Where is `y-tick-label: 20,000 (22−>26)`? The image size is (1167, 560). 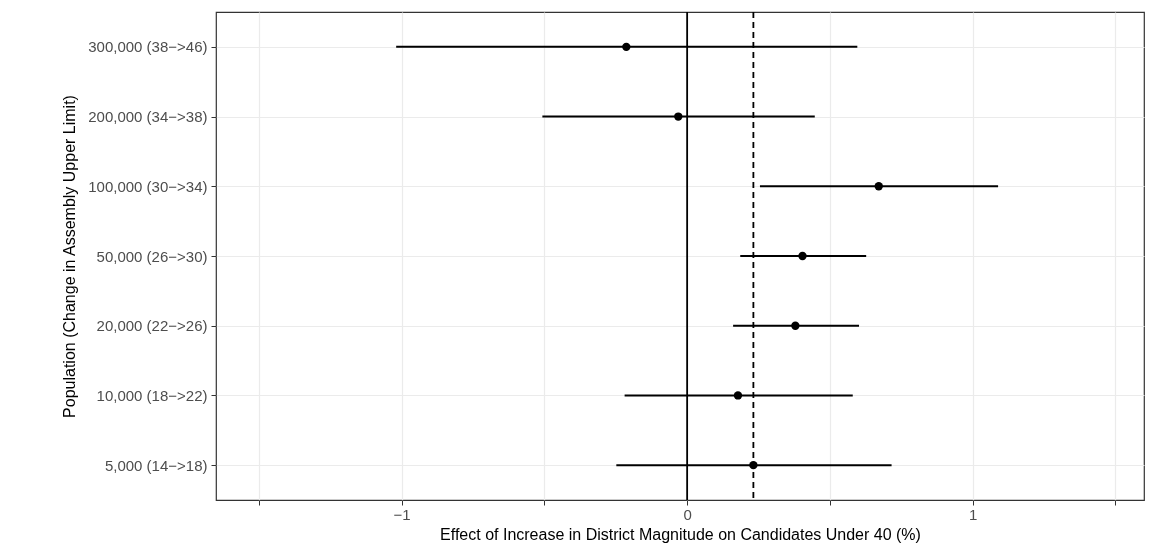 y-tick-label: 20,000 (22−>26) is located at coordinates (152, 326).